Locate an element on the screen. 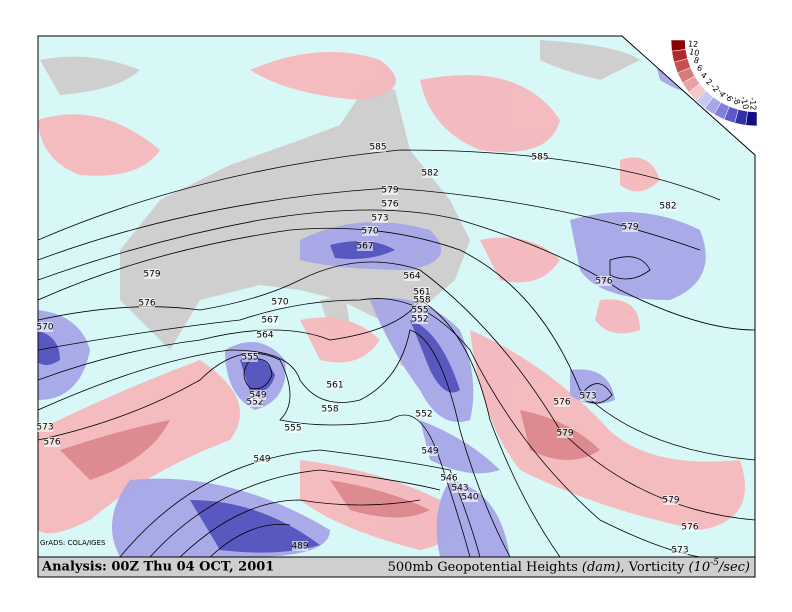  footer-part: (dam) is located at coordinates (601, 567).